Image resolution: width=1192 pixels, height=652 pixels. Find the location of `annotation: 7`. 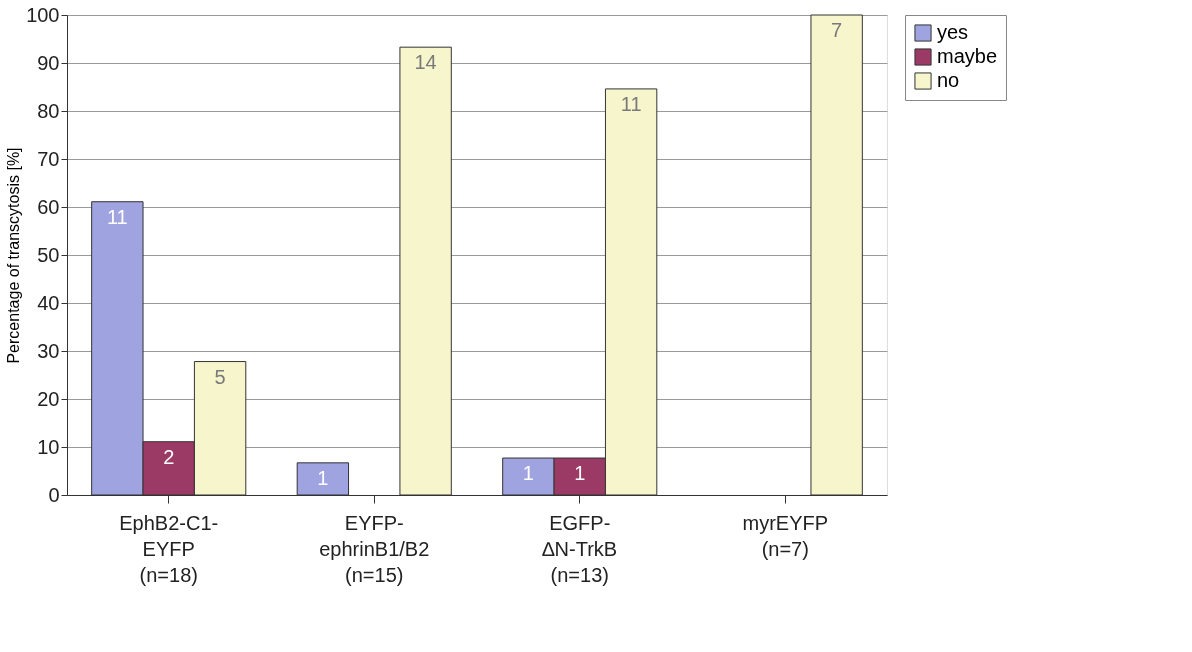

annotation: 7 is located at coordinates (837, 30).